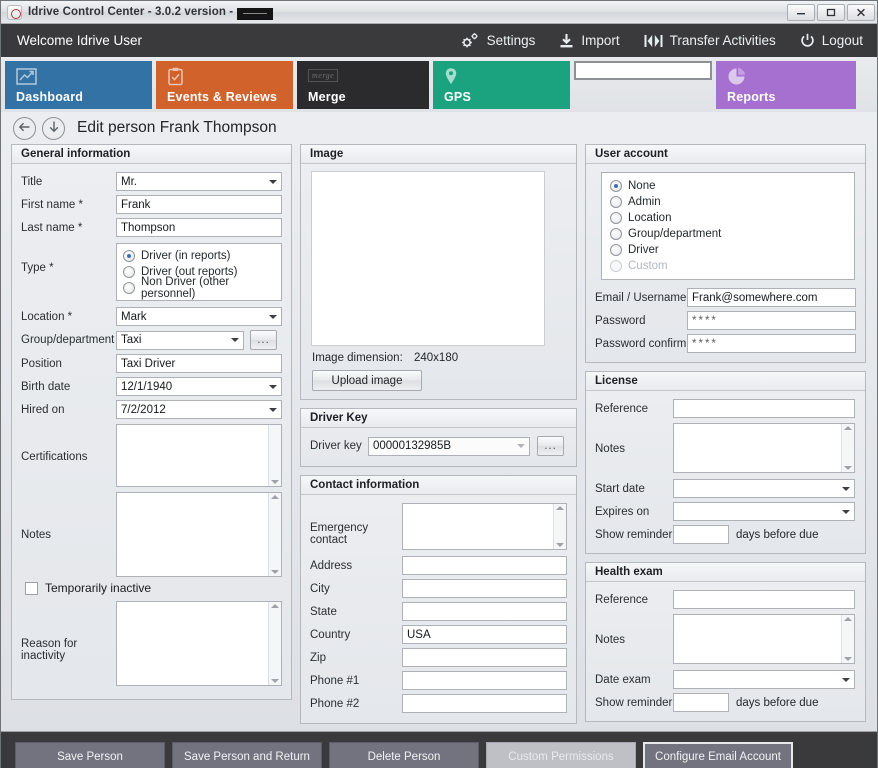  I want to click on menu-item-import: Import, so click(589, 41).